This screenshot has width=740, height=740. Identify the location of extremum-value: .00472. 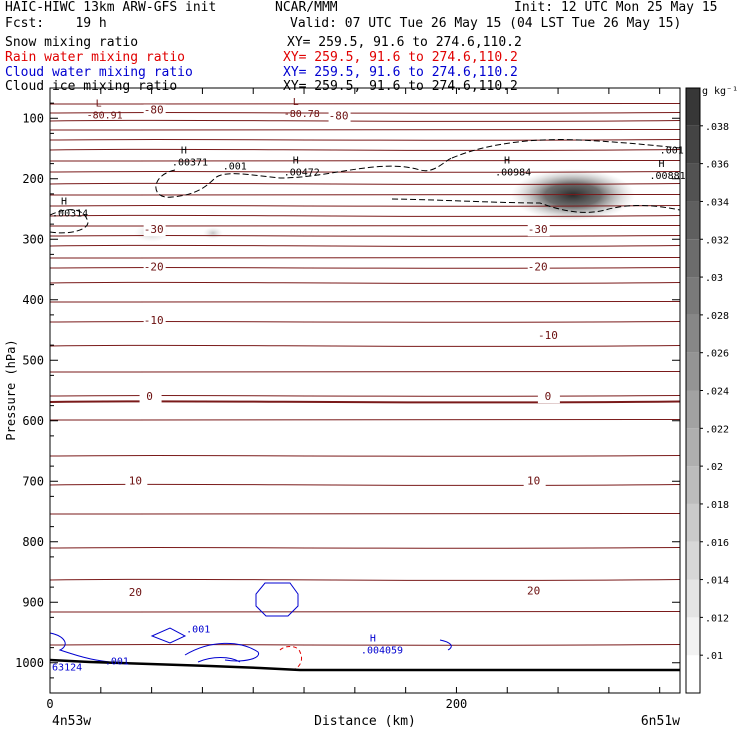
(302, 173).